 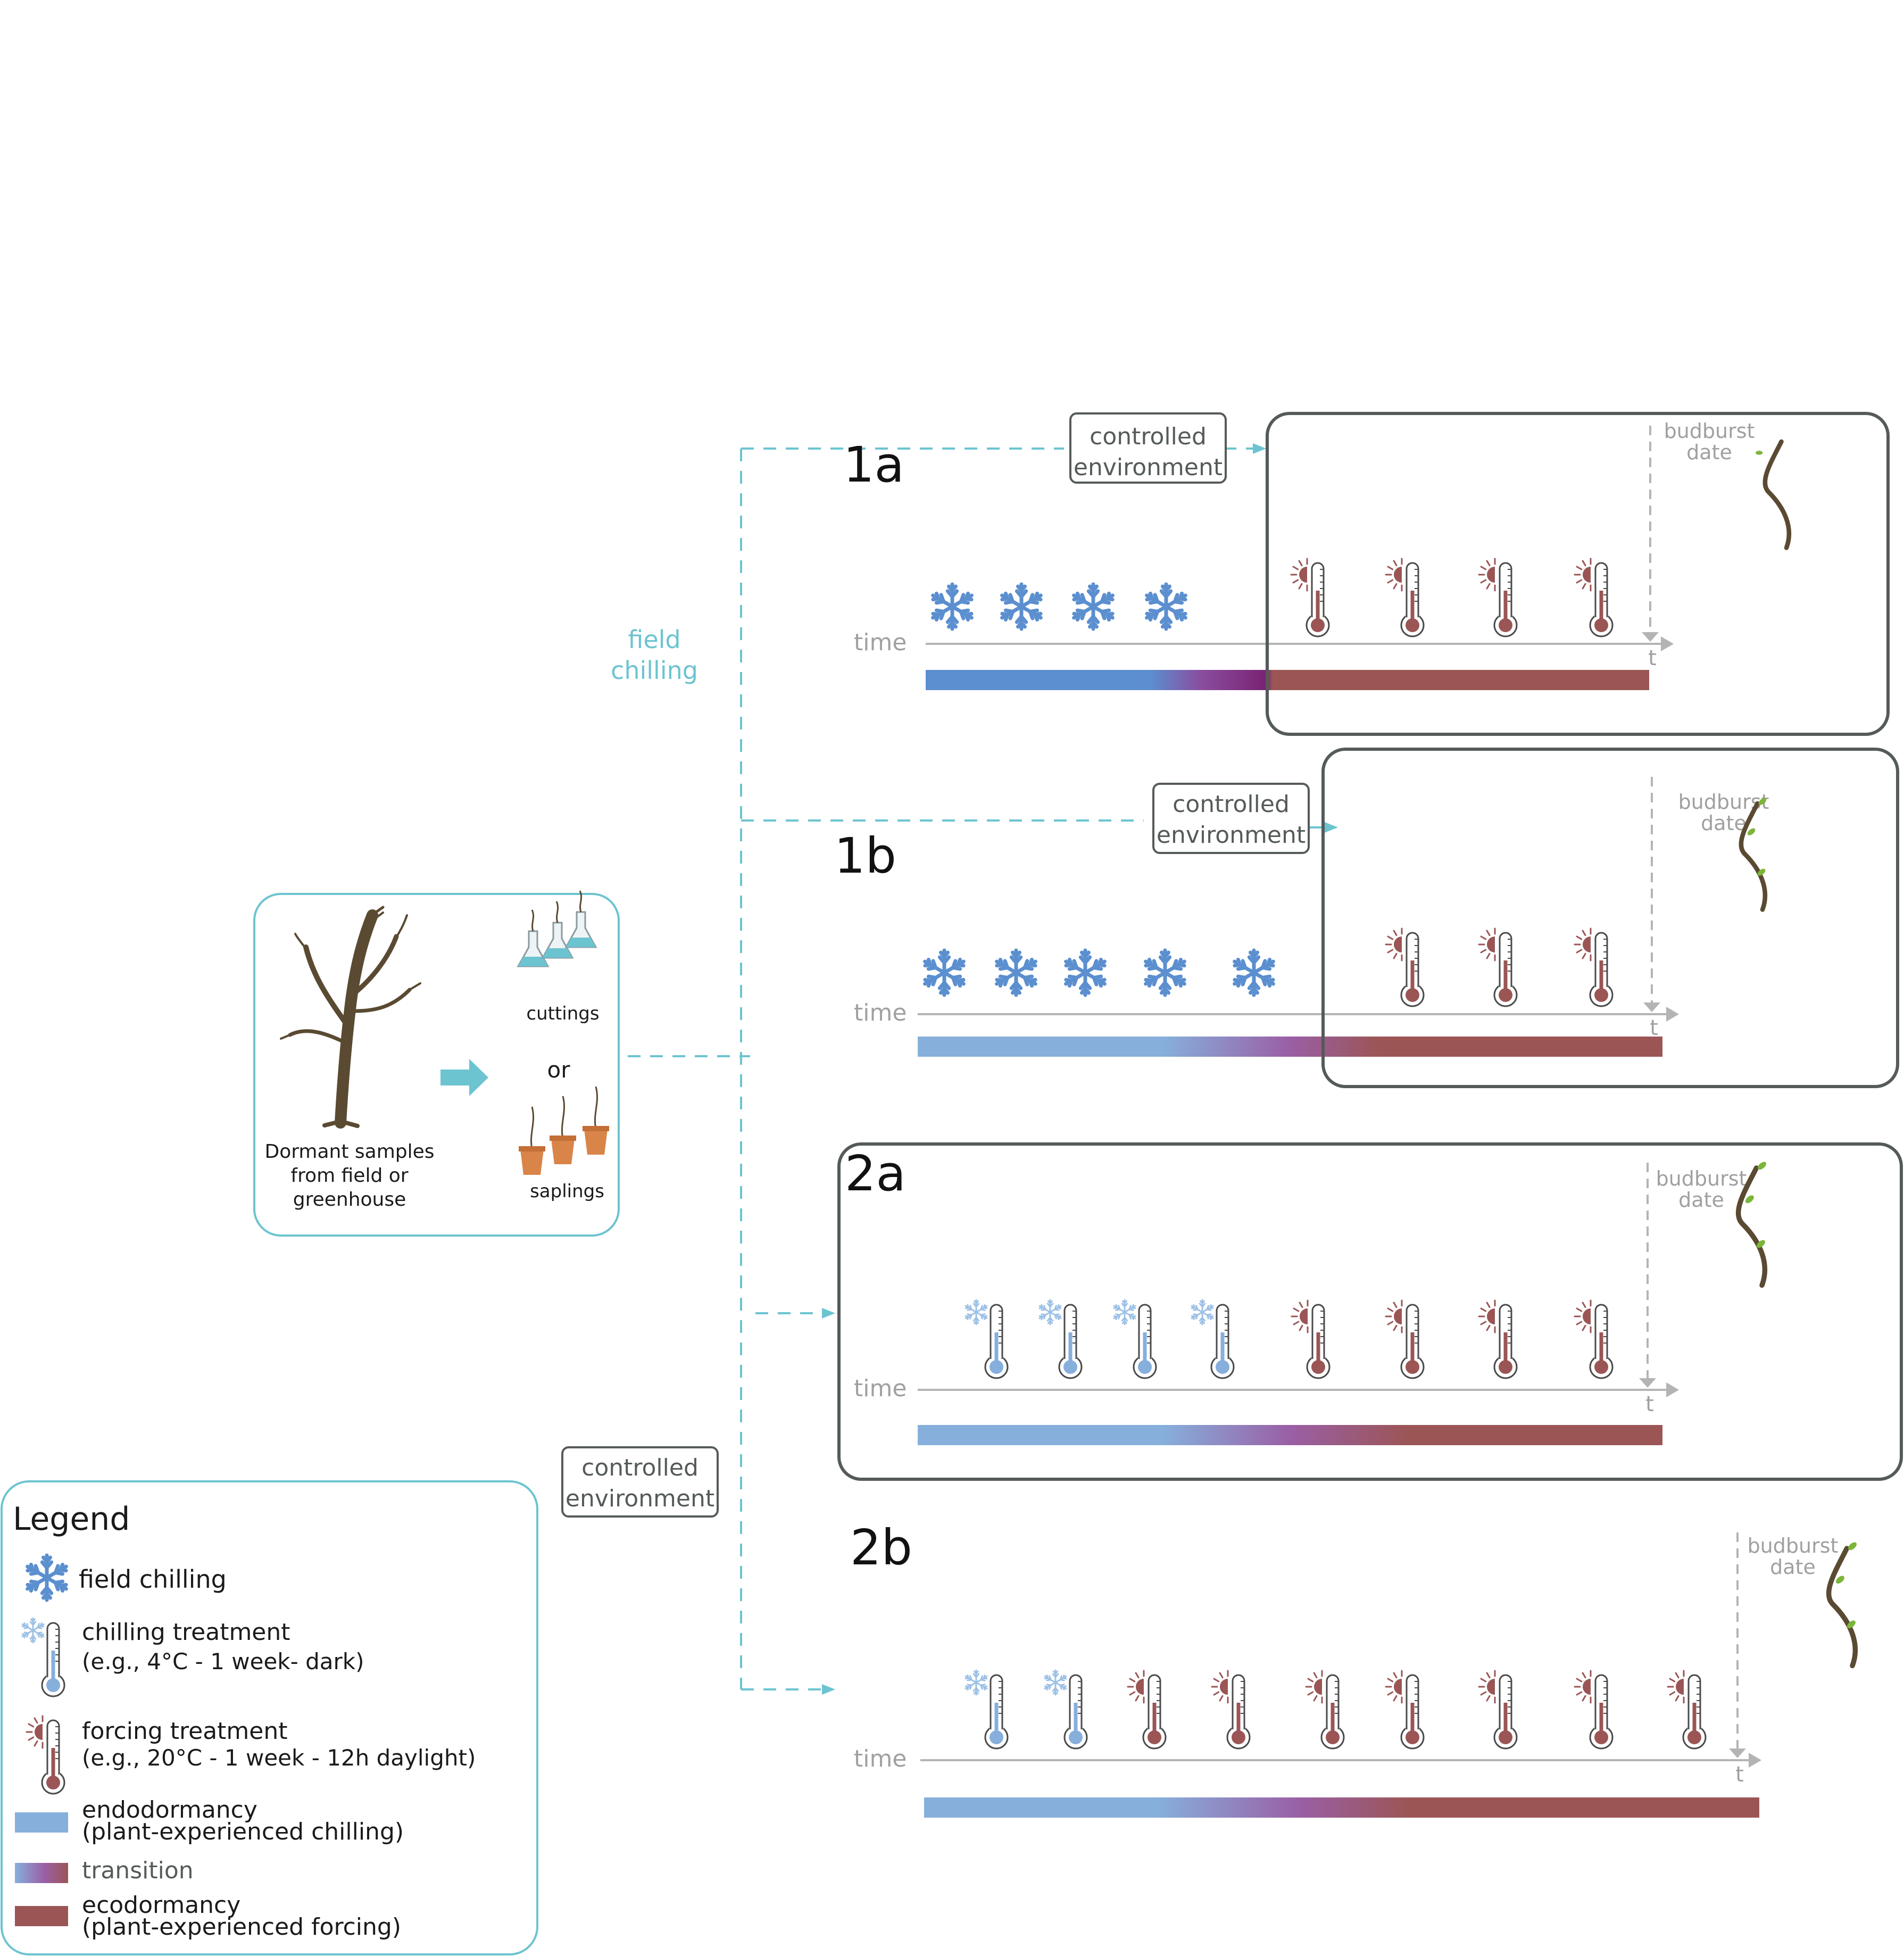 I want to click on panel-title: 1b, so click(x=865, y=856).